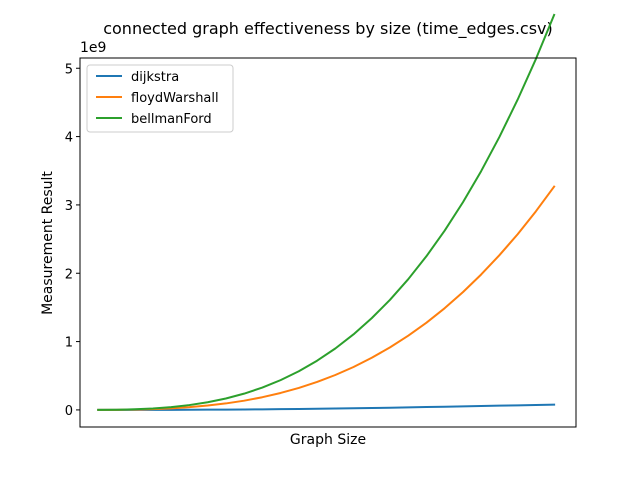  Describe the element at coordinates (155, 77) in the screenshot. I see `legend-label-dijkstra: dijkstra` at that location.